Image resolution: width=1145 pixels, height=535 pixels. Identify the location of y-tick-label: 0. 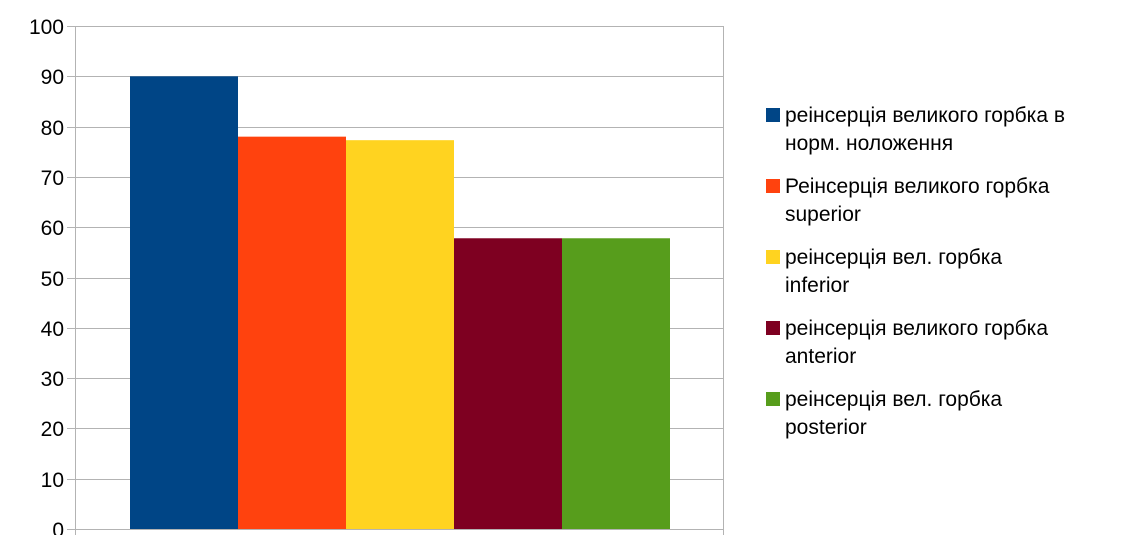
(58, 527).